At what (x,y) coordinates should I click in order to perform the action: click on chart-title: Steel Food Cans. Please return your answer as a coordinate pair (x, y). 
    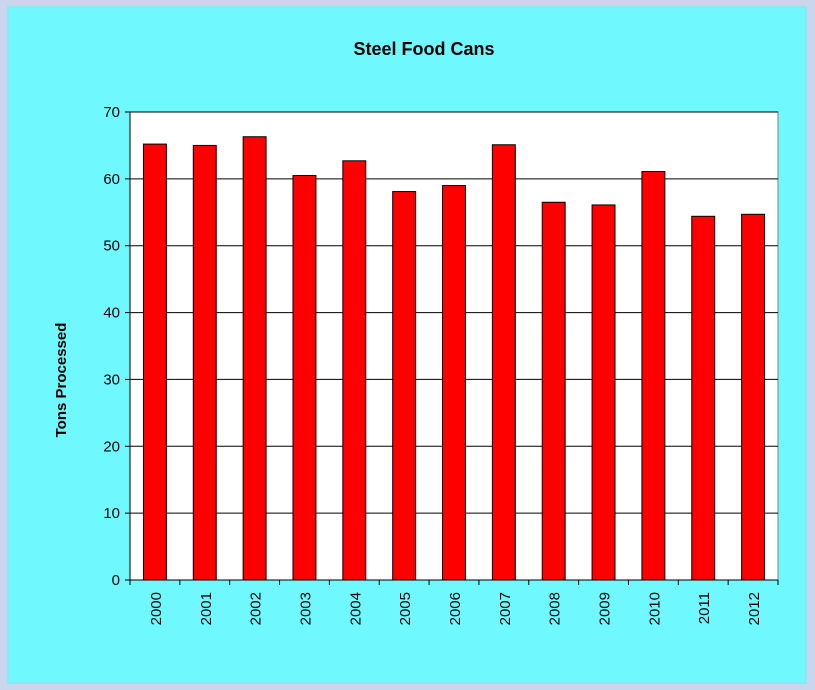
    Looking at the image, I should click on (423, 49).